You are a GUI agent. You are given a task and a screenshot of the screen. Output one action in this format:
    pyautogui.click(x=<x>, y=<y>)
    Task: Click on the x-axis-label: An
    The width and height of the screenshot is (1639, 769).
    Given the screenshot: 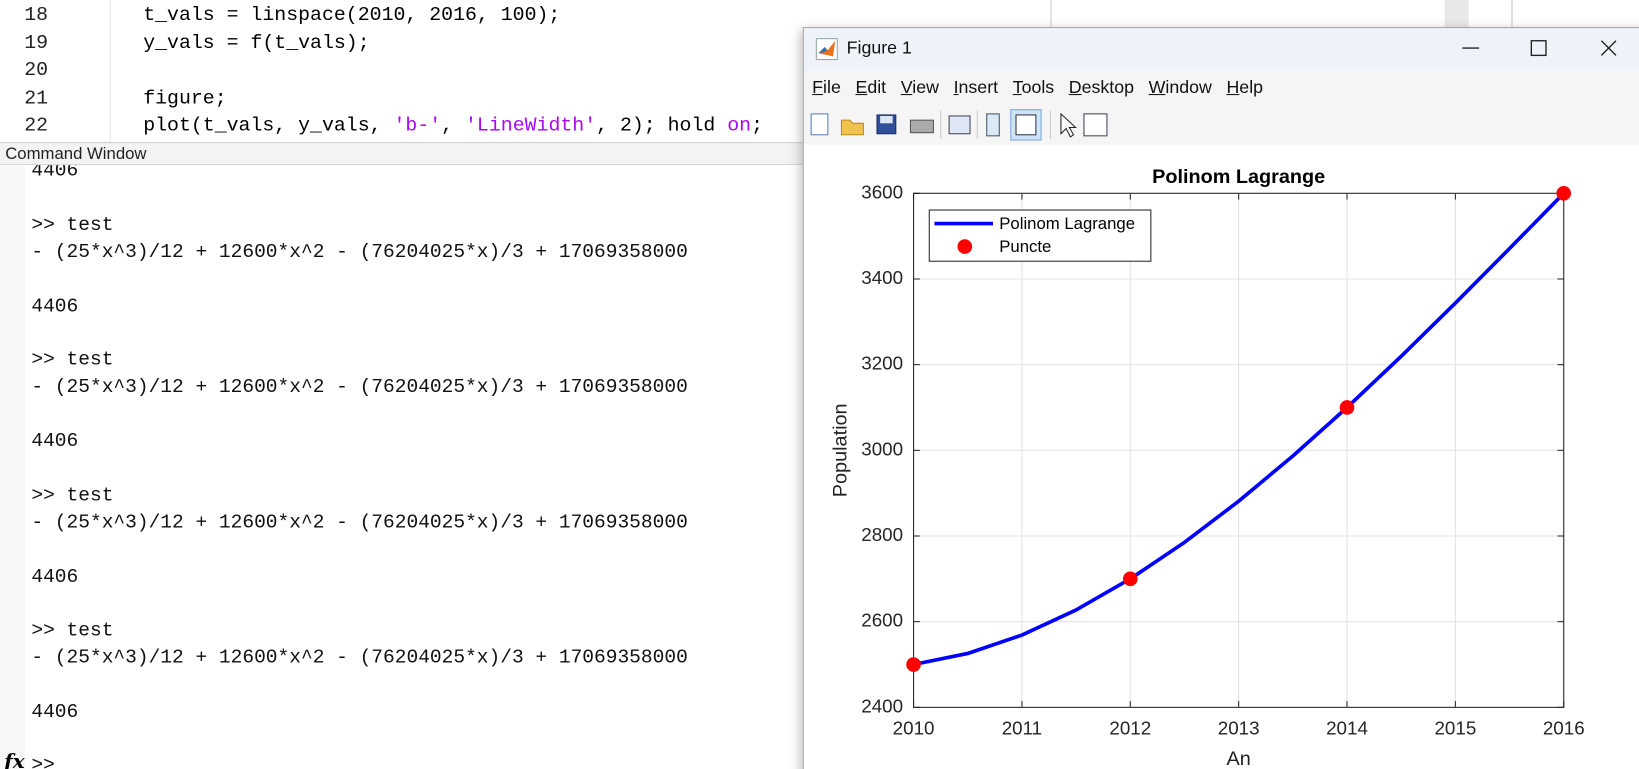 What is the action you would take?
    pyautogui.click(x=1239, y=758)
    